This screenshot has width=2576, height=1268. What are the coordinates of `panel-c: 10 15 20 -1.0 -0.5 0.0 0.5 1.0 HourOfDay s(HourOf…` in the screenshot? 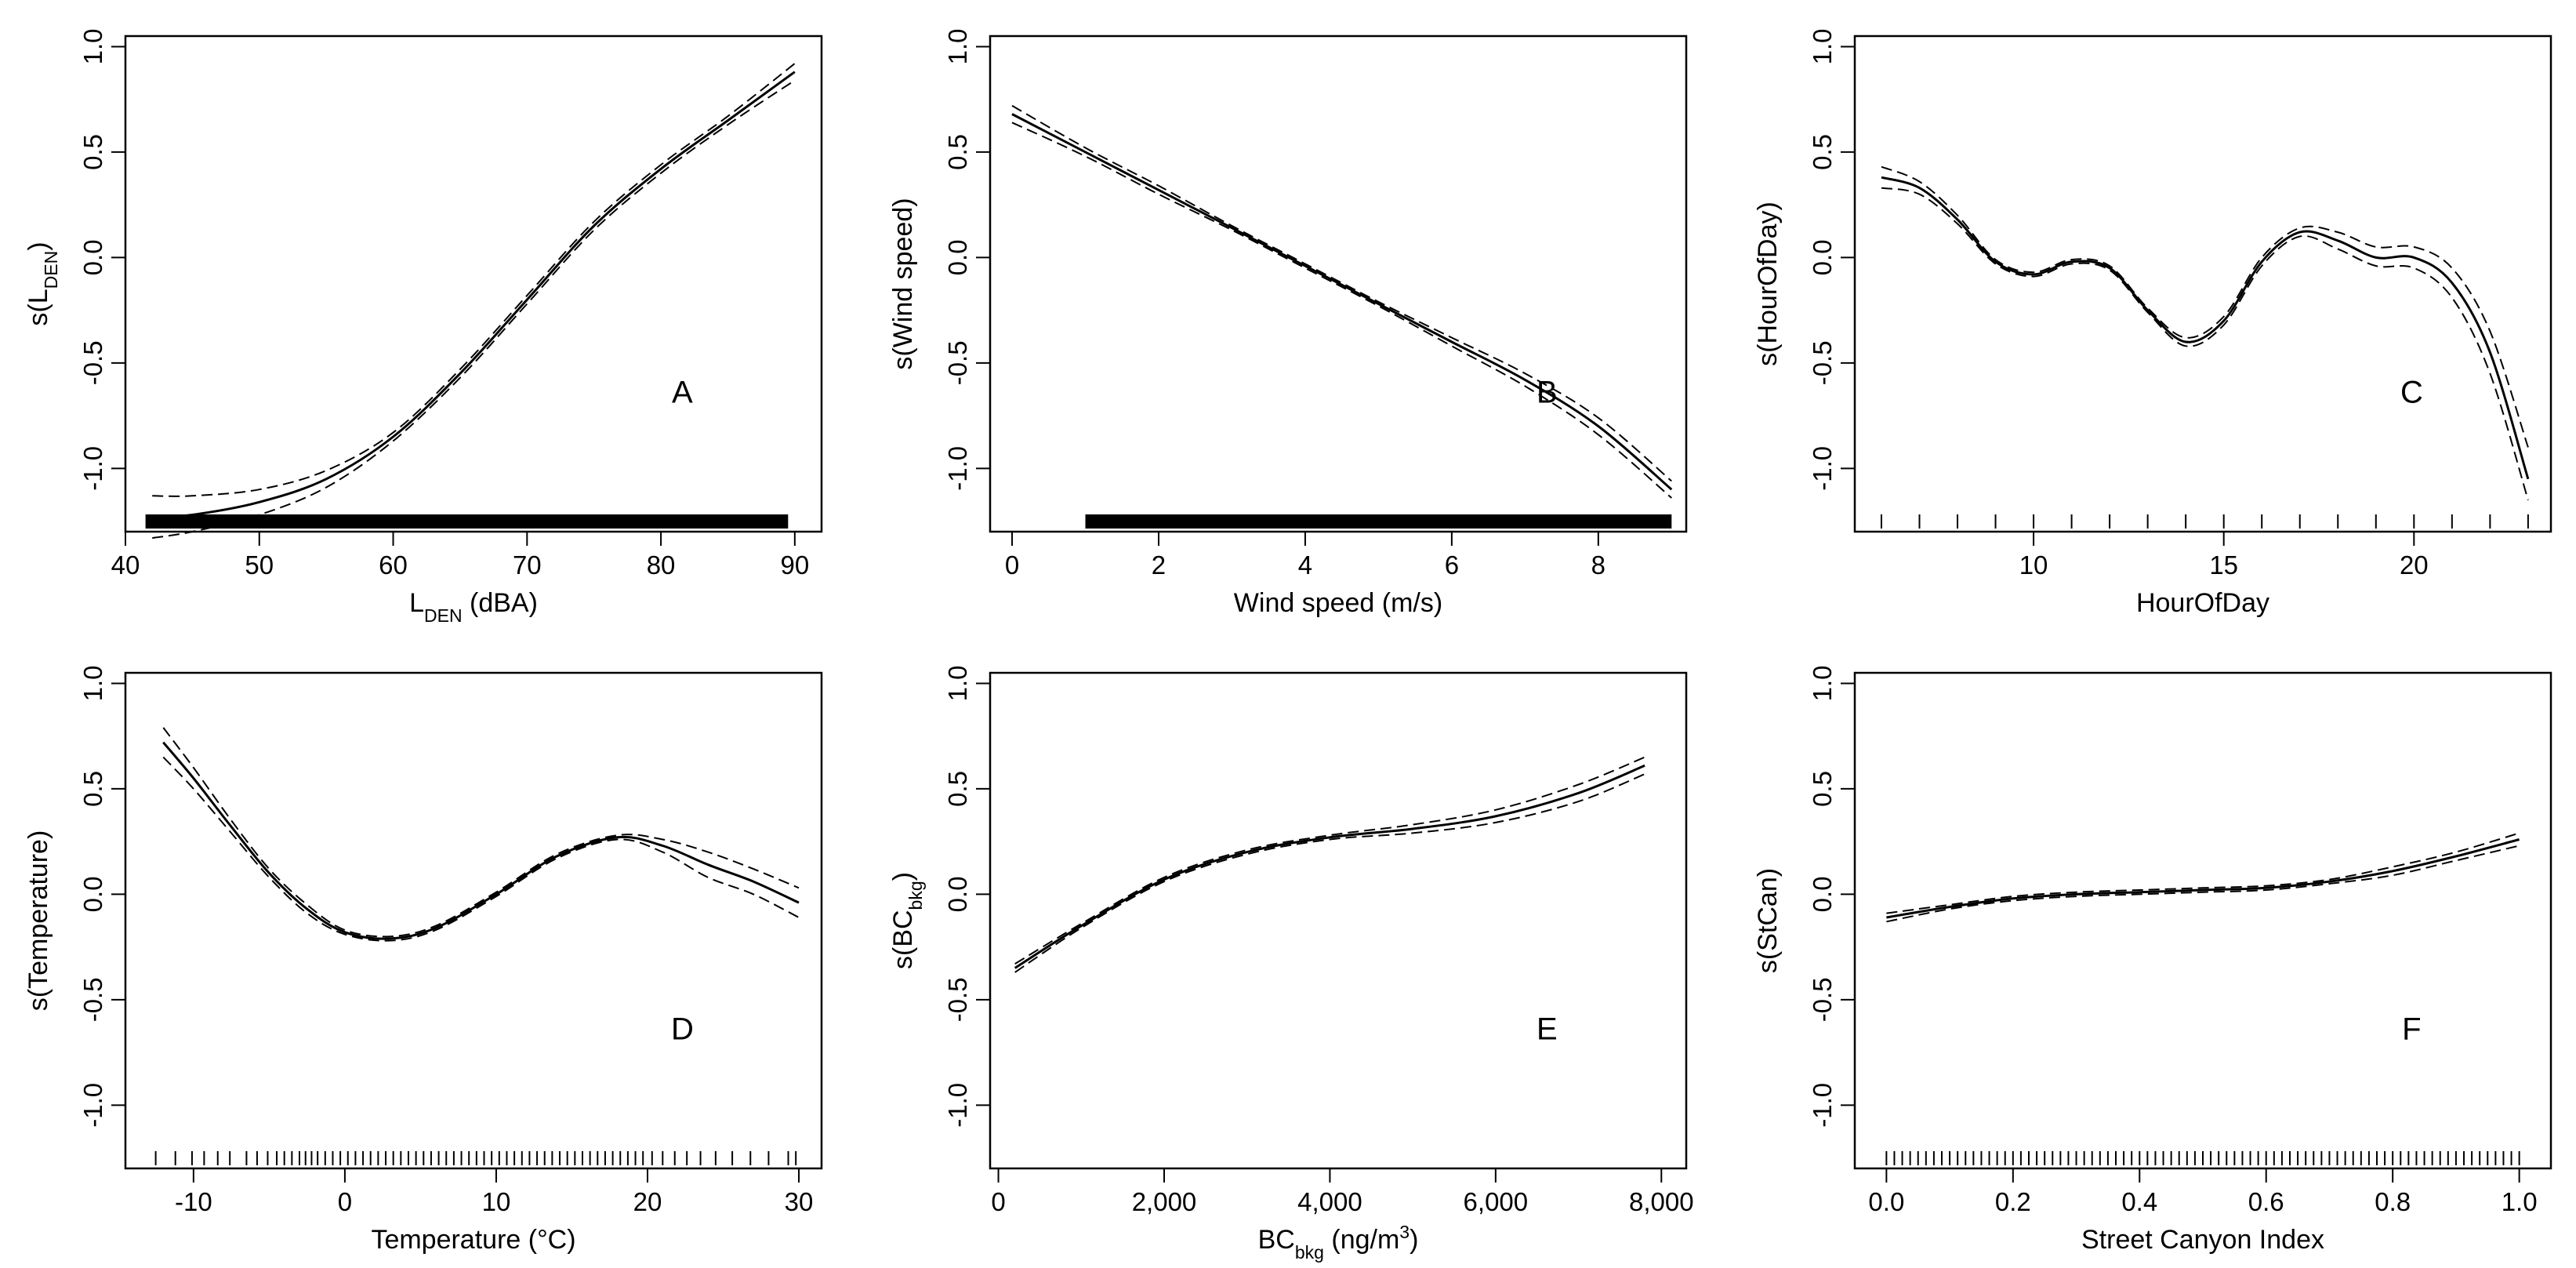 It's located at (2152, 323).